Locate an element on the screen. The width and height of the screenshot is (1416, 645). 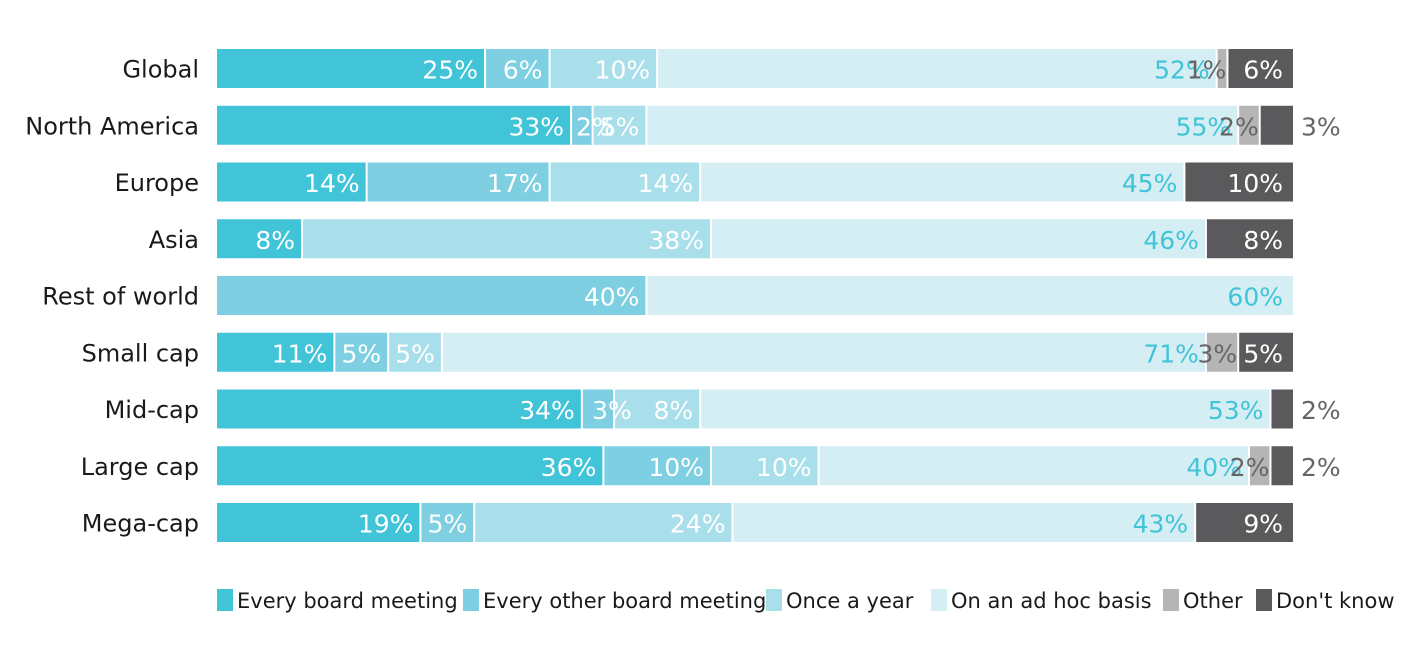
value-label: 55% is located at coordinates (1204, 126).